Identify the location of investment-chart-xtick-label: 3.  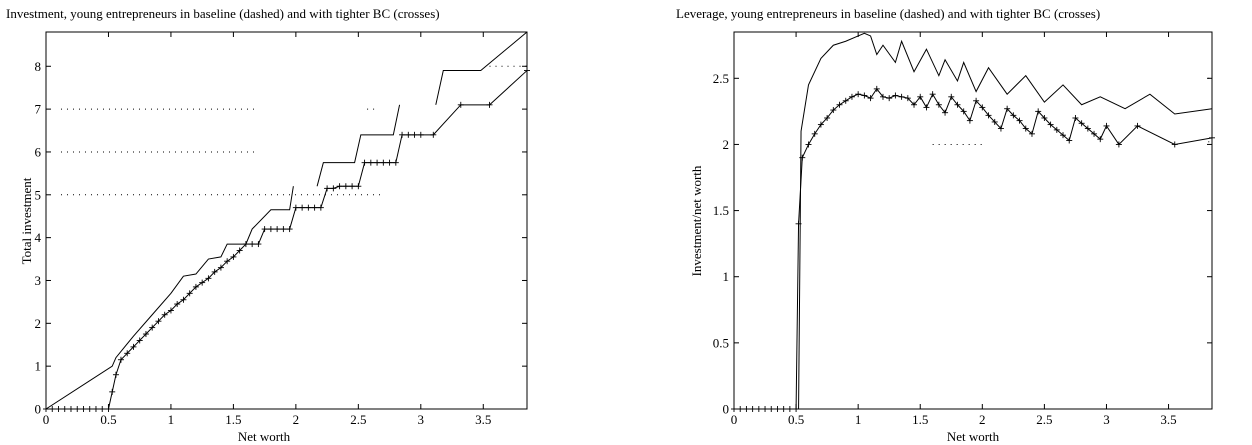
(421, 419).